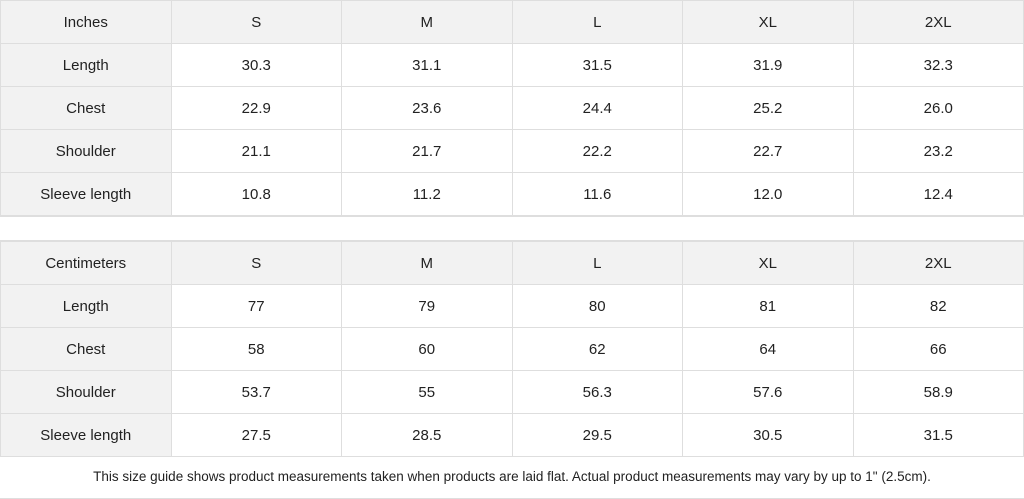 This screenshot has width=1024, height=499. What do you see at coordinates (597, 349) in the screenshot?
I see `table-cell: 62` at bounding box center [597, 349].